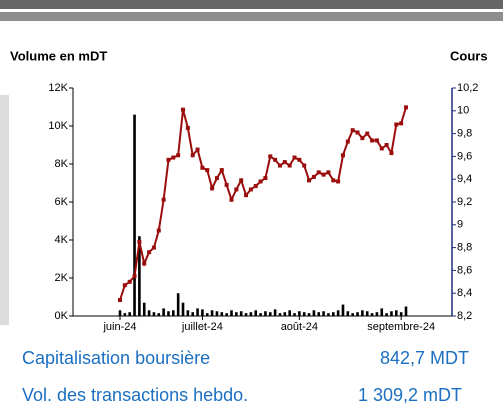 Image resolution: width=503 pixels, height=417 pixels. What do you see at coordinates (463, 111) in the screenshot?
I see `y2-tick-label: 10` at bounding box center [463, 111].